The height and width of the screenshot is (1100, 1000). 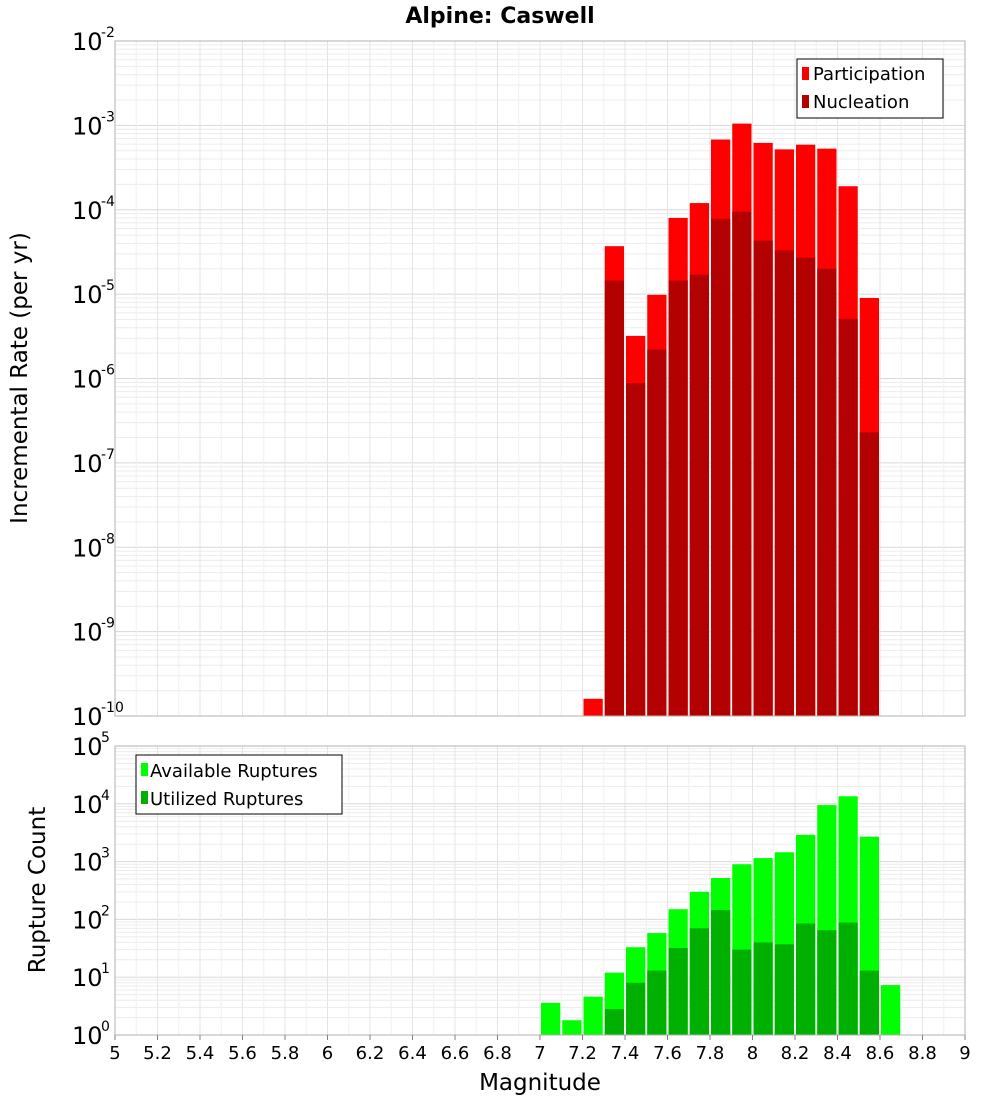 I want to click on legend-swatch-utilized, so click(x=144, y=797).